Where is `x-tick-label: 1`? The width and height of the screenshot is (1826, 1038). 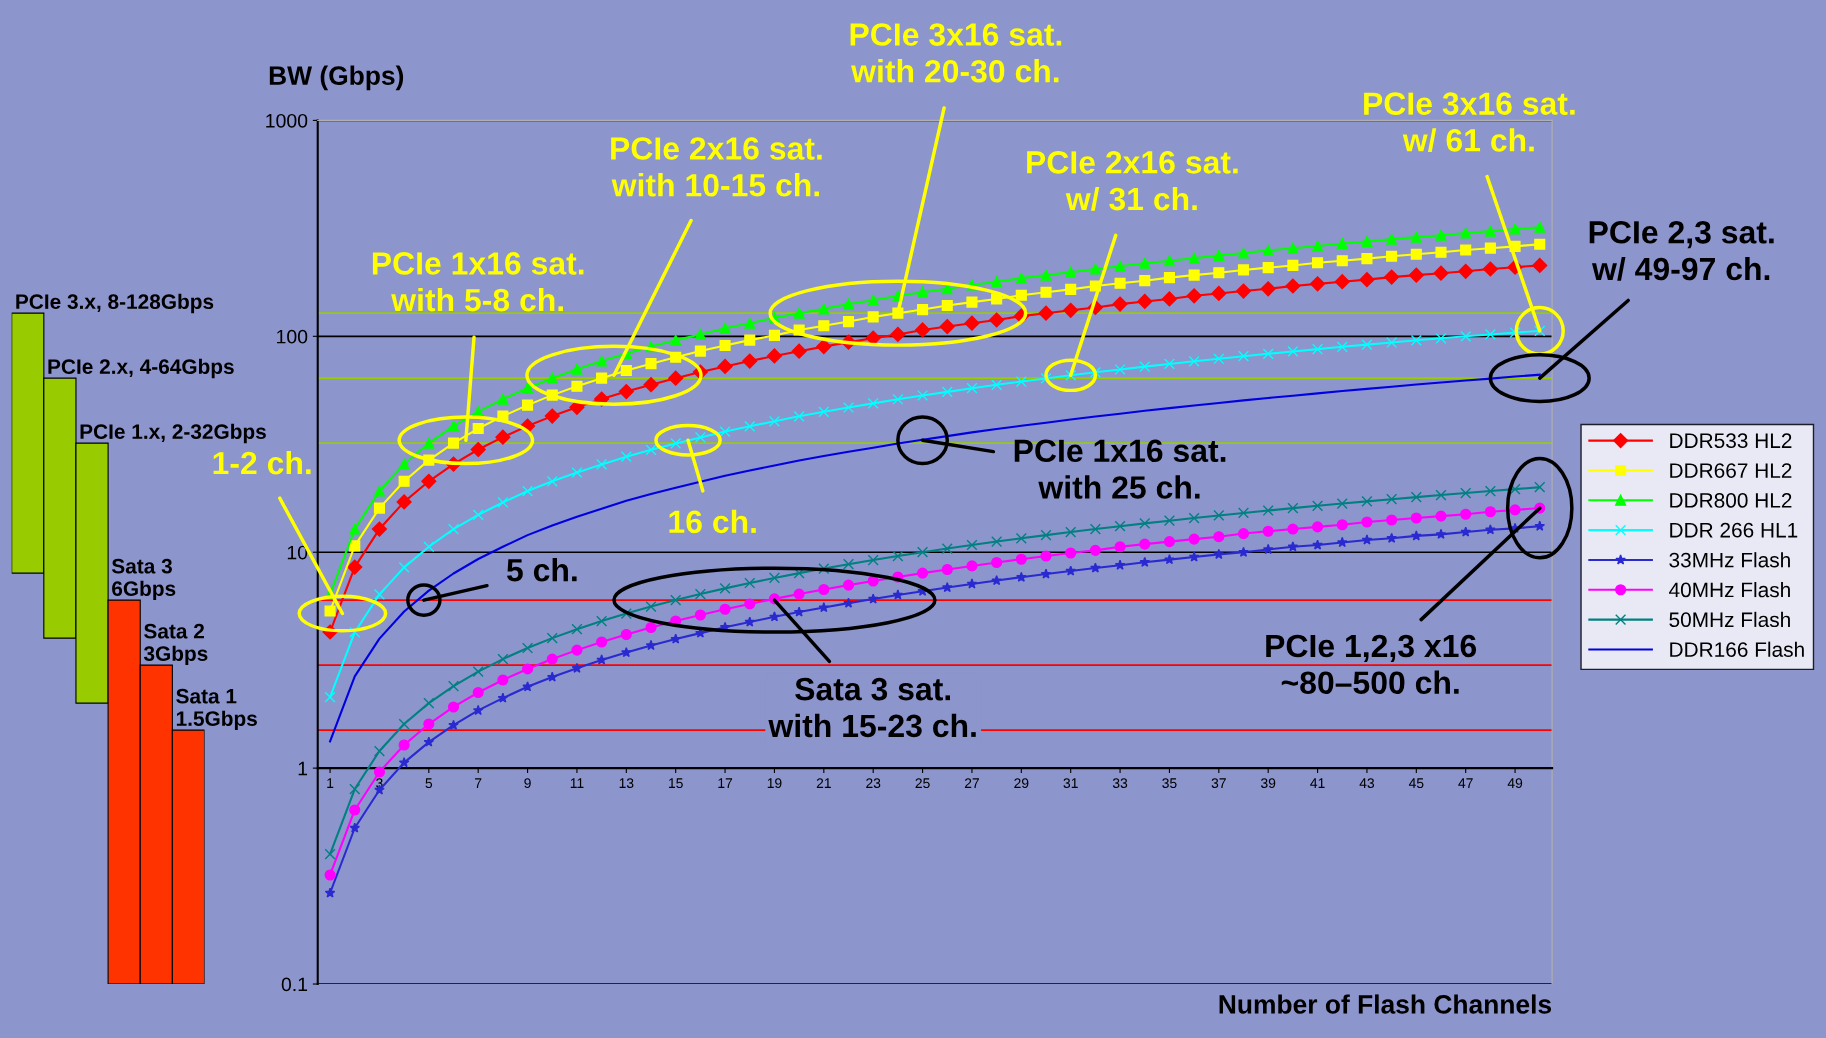
x-tick-label: 1 is located at coordinates (330, 783).